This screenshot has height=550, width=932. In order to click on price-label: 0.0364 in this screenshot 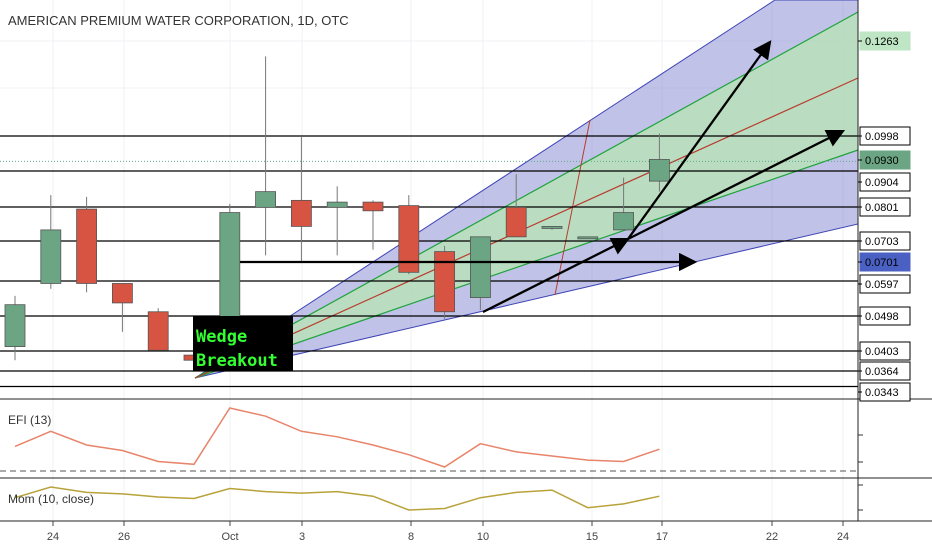, I will do `click(882, 372)`.